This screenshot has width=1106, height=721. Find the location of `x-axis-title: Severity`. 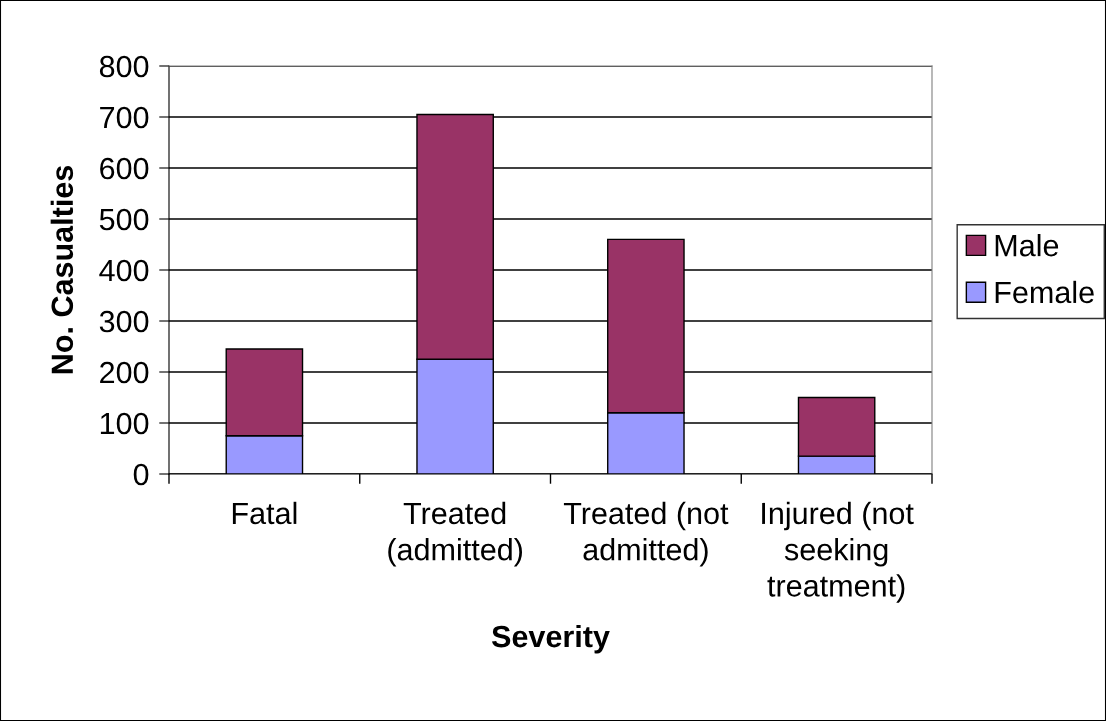

x-axis-title: Severity is located at coordinates (550, 639).